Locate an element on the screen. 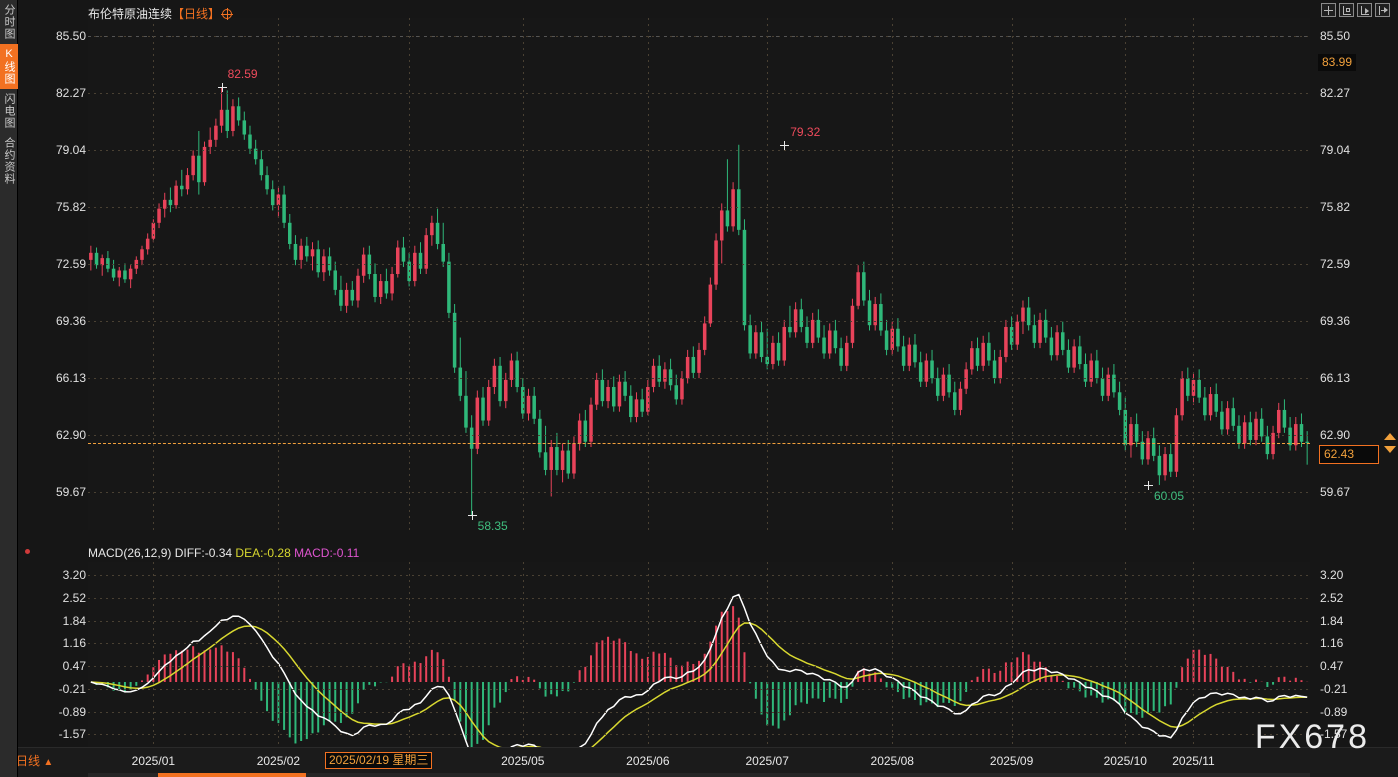  sidebar-item-timeshare: 分时图 is located at coordinates (9, 22).